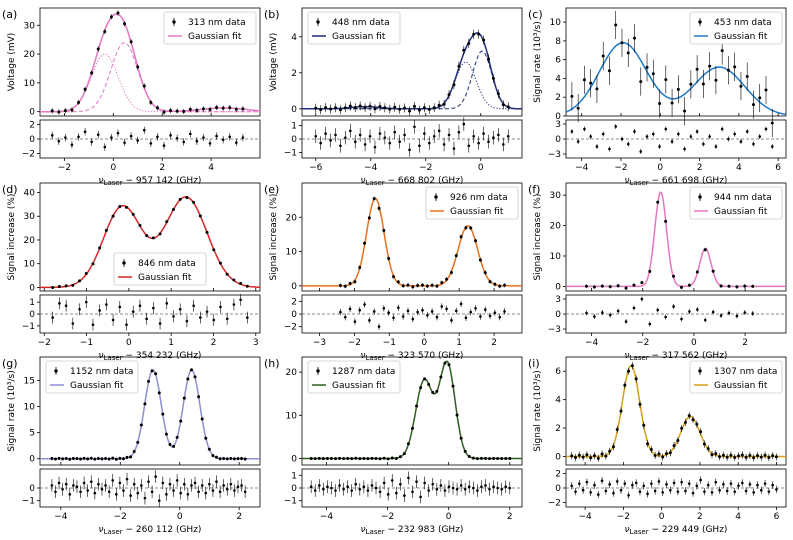 The height and width of the screenshot is (540, 793). What do you see at coordinates (592, 343) in the screenshot?
I see `x-tick-label: −4` at bounding box center [592, 343].